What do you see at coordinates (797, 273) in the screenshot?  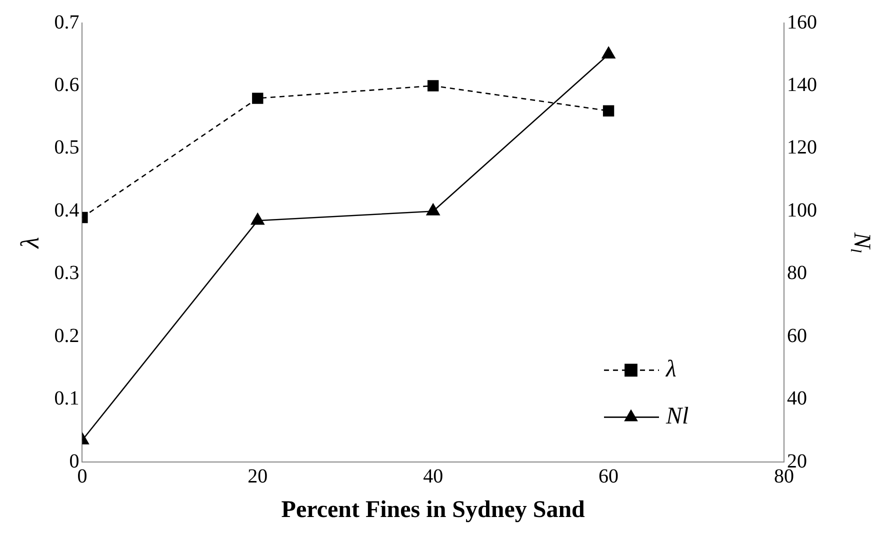 I see `y2-tick-label: 80` at bounding box center [797, 273].